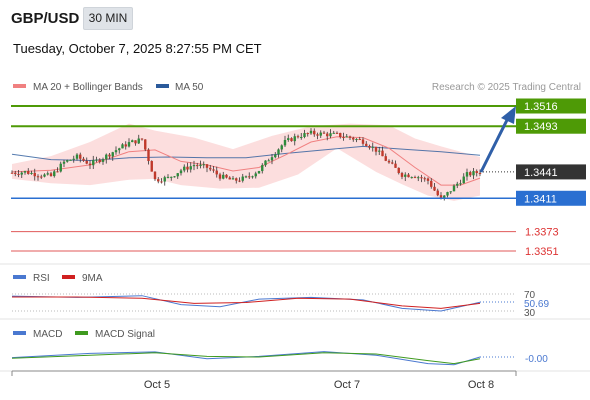 This screenshot has height=400, width=590. I want to click on x-axis-tick-oct8: Oct 8, so click(481, 385).